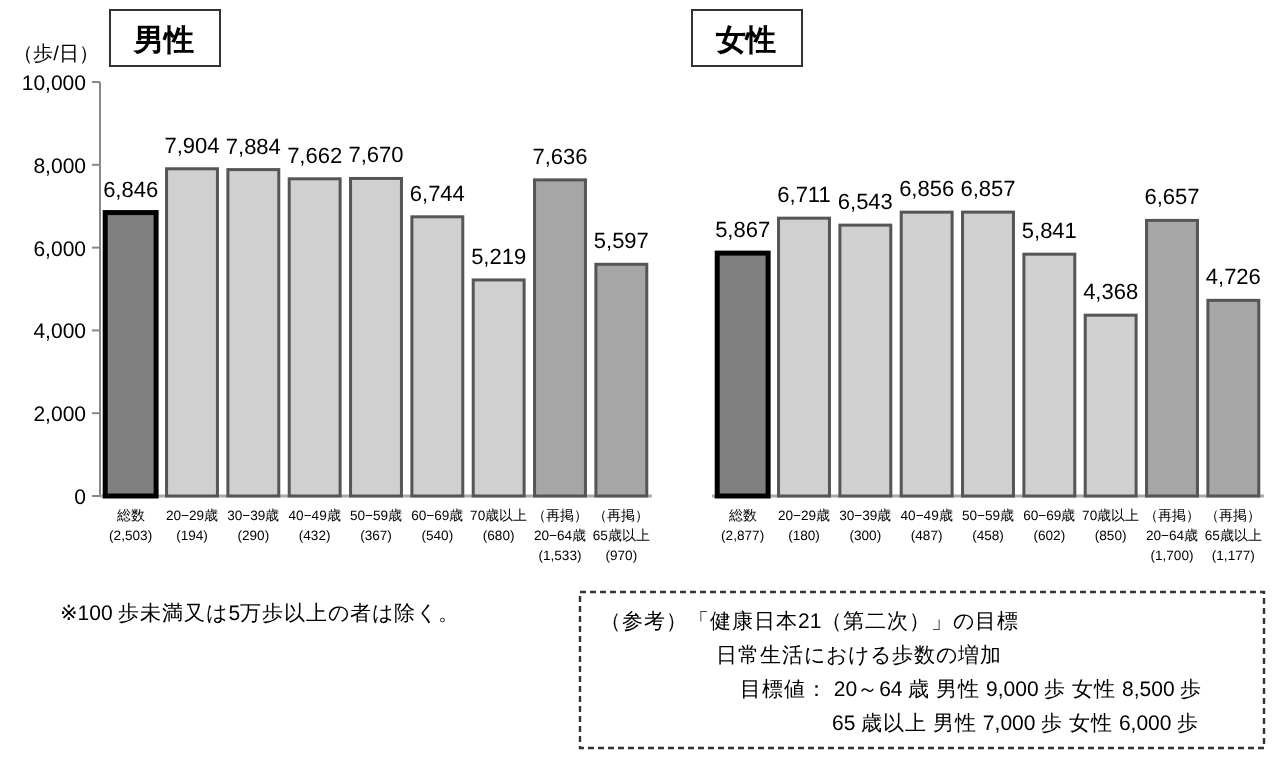 The image size is (1280, 762). Describe the element at coordinates (315, 156) in the screenshot. I see `data-label: 7,662` at that location.